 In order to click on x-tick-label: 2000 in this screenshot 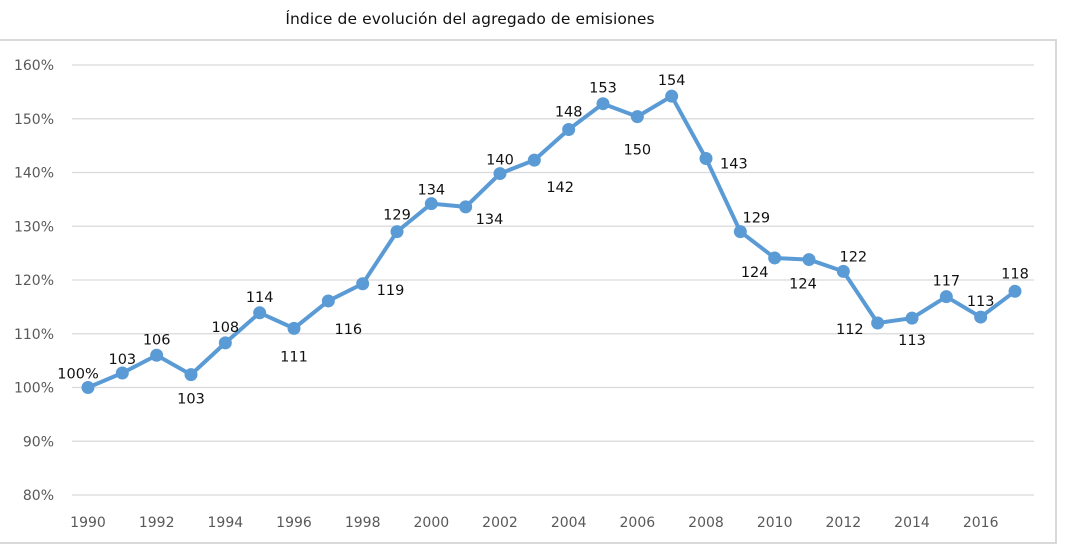, I will do `click(432, 523)`.